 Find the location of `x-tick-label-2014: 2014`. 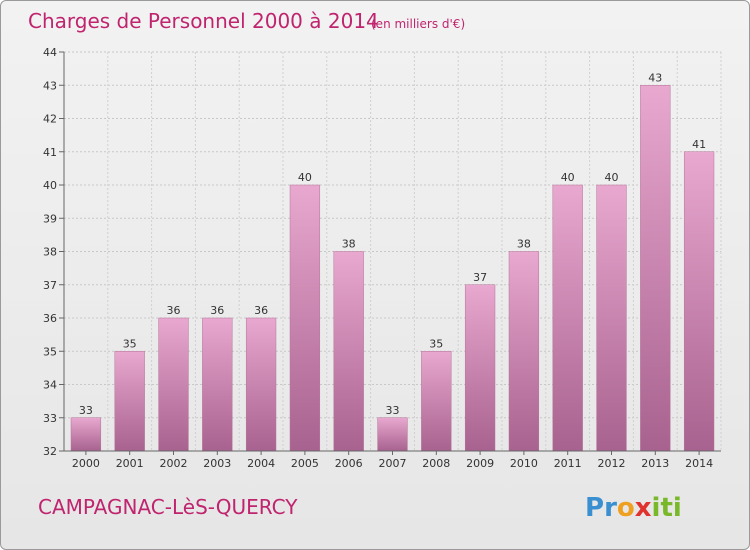

x-tick-label-2014: 2014 is located at coordinates (699, 463).